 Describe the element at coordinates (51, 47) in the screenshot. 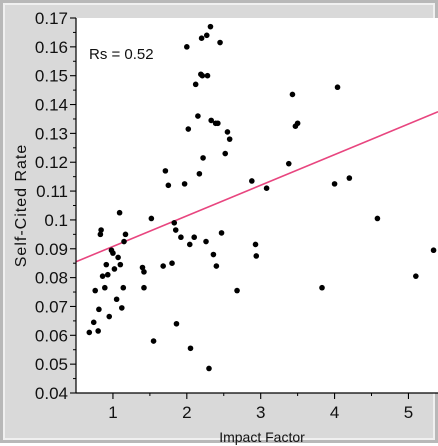

I see `y-tick-label: 0.16` at that location.